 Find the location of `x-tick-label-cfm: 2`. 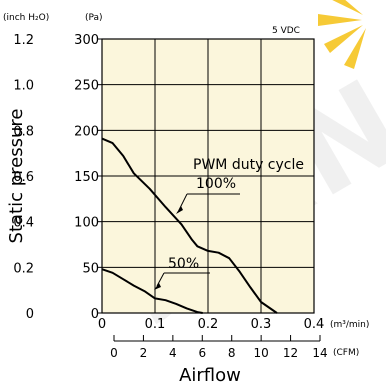

x-tick-label-cfm: 2 is located at coordinates (144, 353).